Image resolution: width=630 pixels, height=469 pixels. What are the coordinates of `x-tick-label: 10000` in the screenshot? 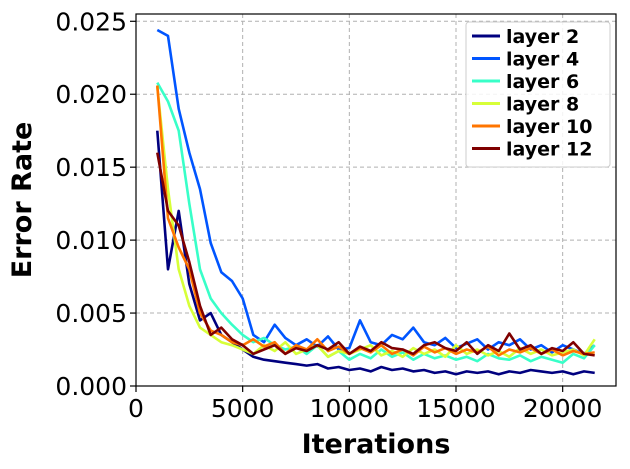 It's located at (350, 408).